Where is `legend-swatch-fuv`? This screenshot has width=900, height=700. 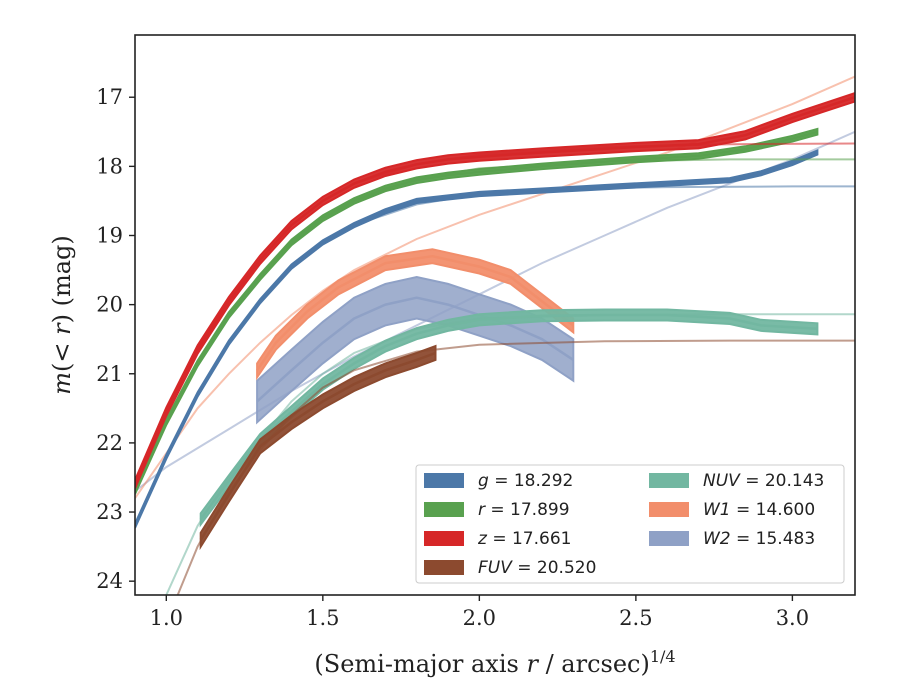 legend-swatch-fuv is located at coordinates (444, 567).